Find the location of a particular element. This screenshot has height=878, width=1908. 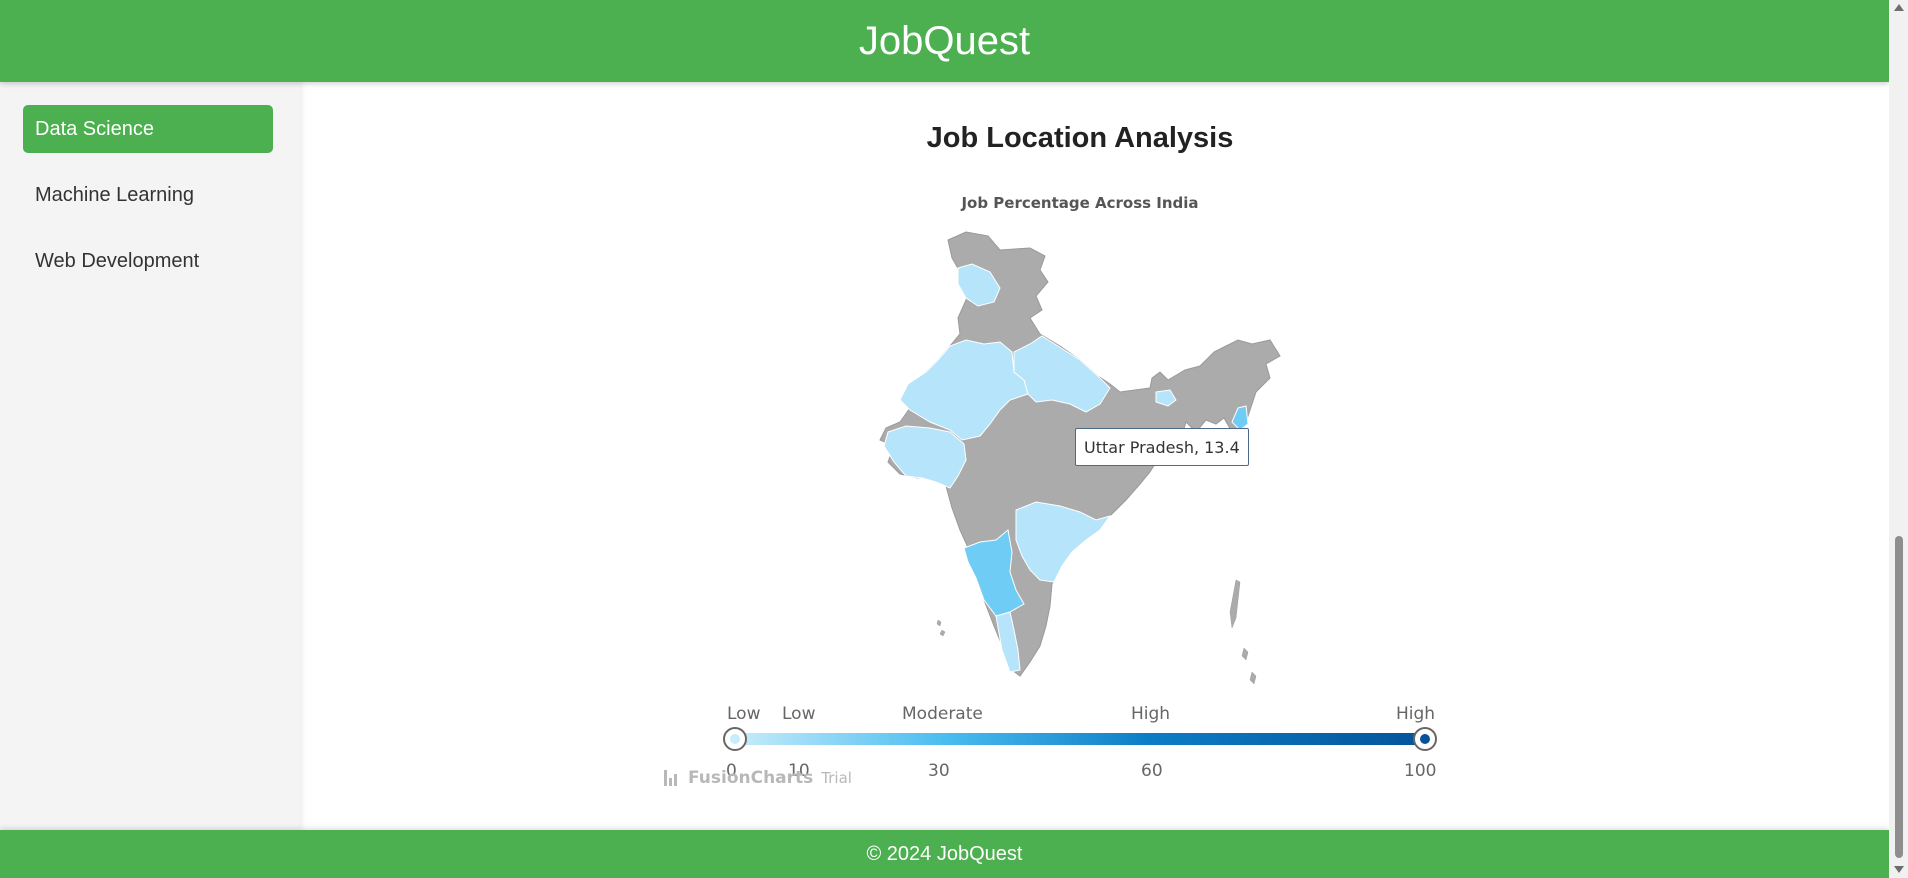

legend-label-high-max: High is located at coordinates (1416, 714).